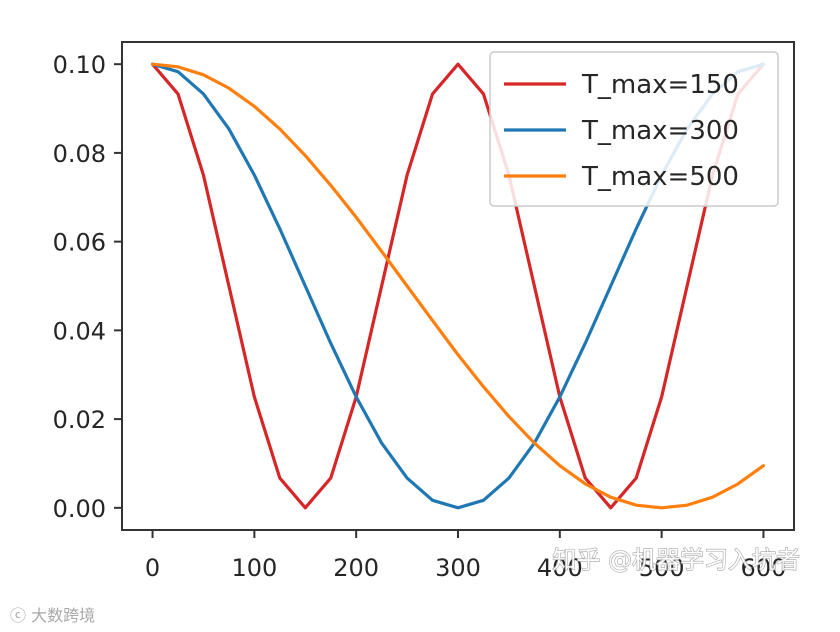 This screenshot has height=632, width=840. I want to click on watermark-text: 知乎 @机器学习入坑者, so click(676, 560).